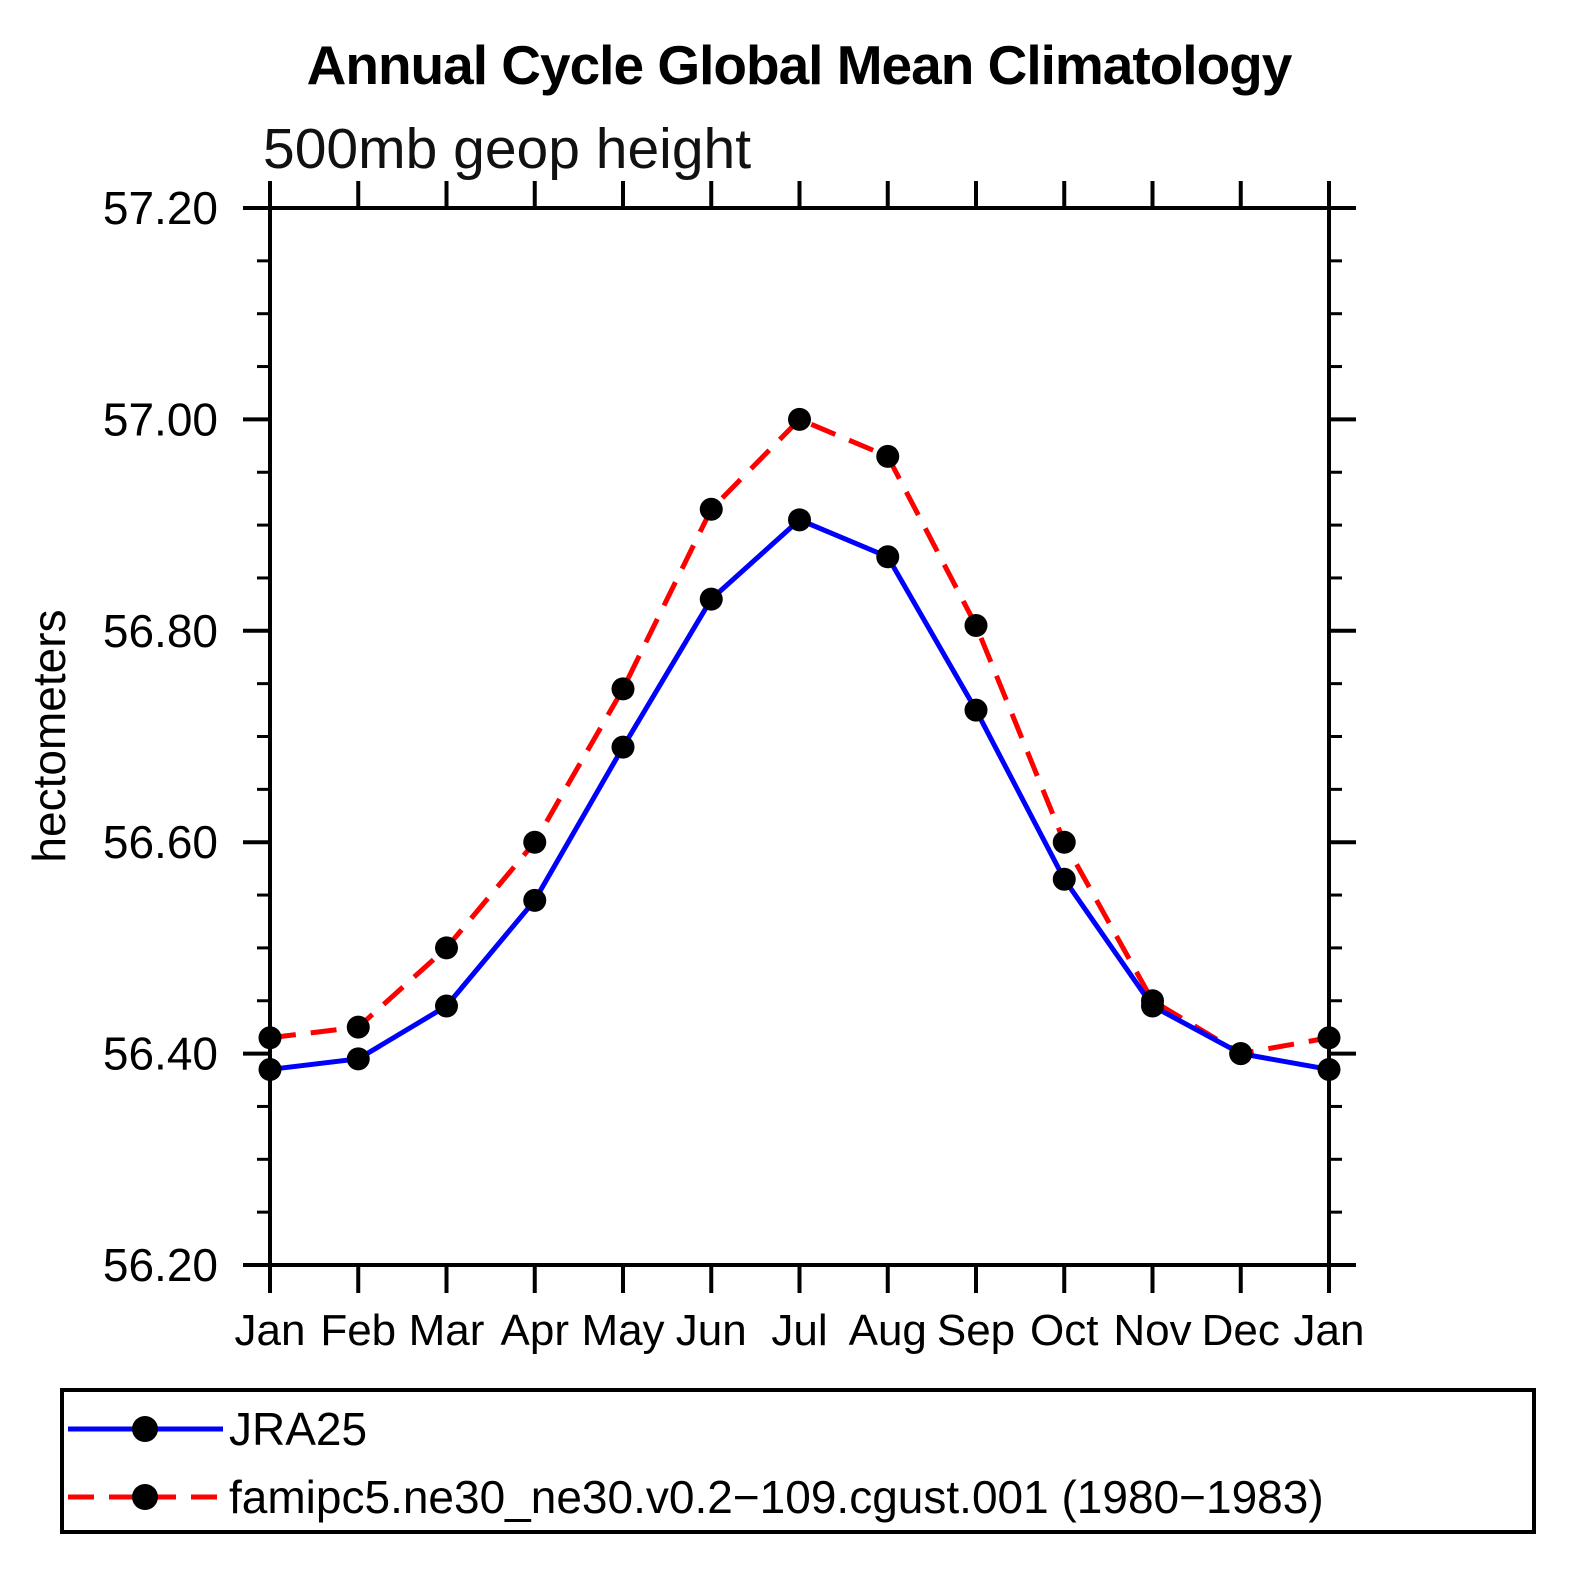  Describe the element at coordinates (1064, 1330) in the screenshot. I see `x-tick-label: Oct` at that location.